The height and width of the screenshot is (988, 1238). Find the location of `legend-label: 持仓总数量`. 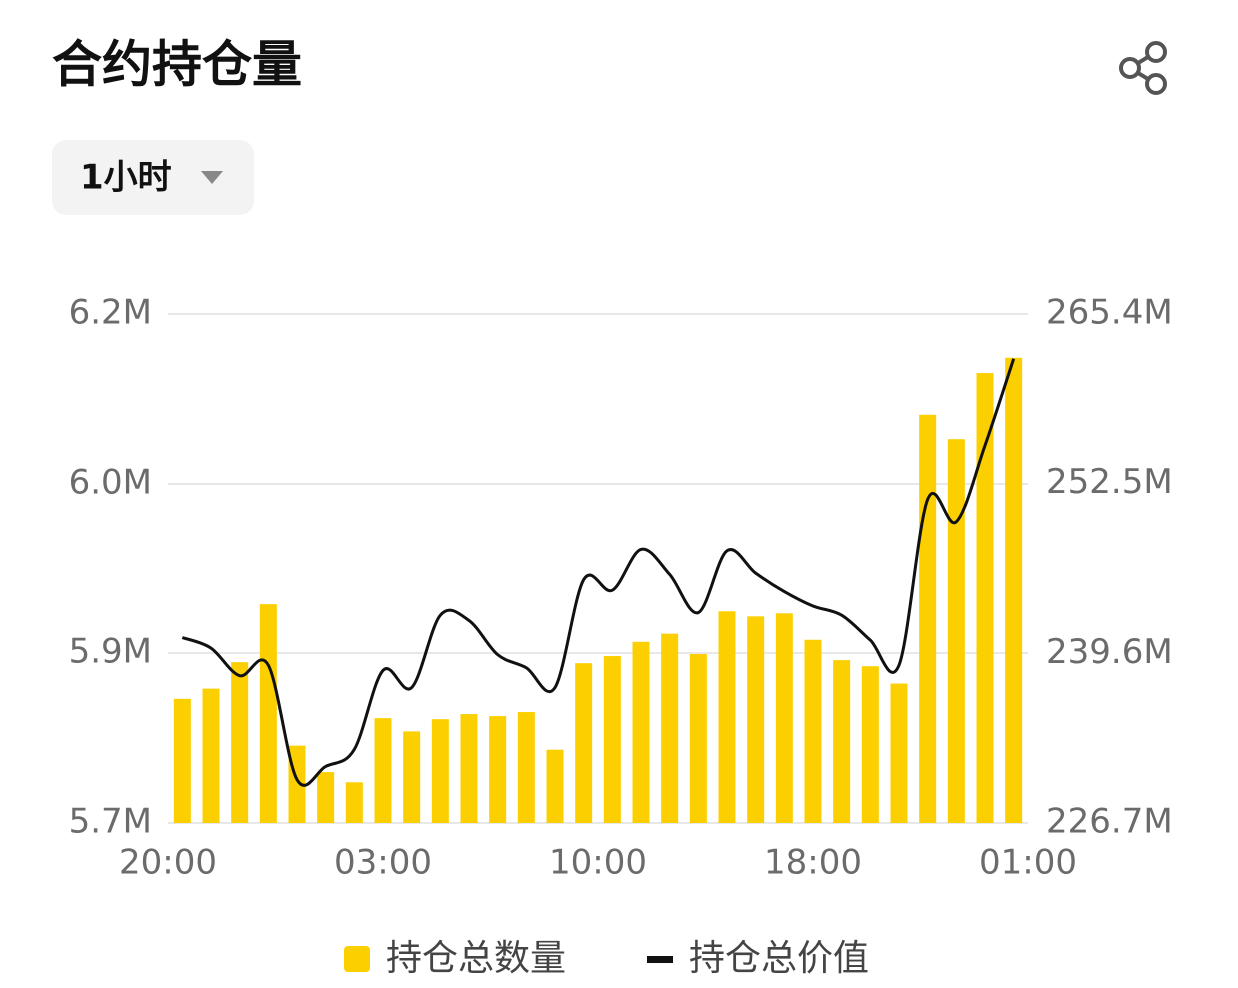

legend-label: 持仓总数量 is located at coordinates (476, 958).